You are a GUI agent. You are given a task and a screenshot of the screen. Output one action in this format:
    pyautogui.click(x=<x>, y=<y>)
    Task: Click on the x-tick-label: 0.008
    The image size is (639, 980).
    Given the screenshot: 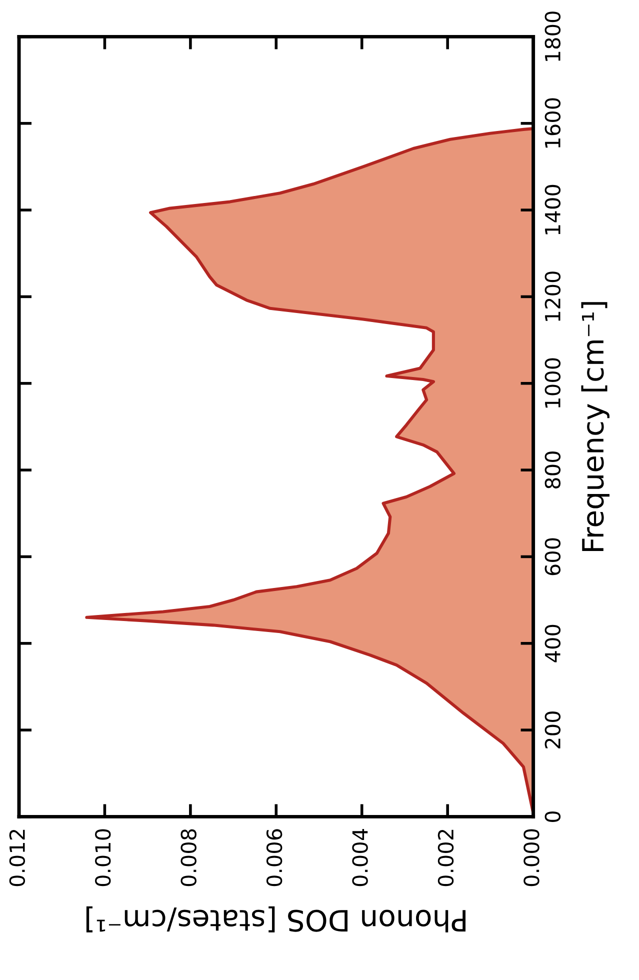 What is the action you would take?
    pyautogui.click(x=188, y=857)
    